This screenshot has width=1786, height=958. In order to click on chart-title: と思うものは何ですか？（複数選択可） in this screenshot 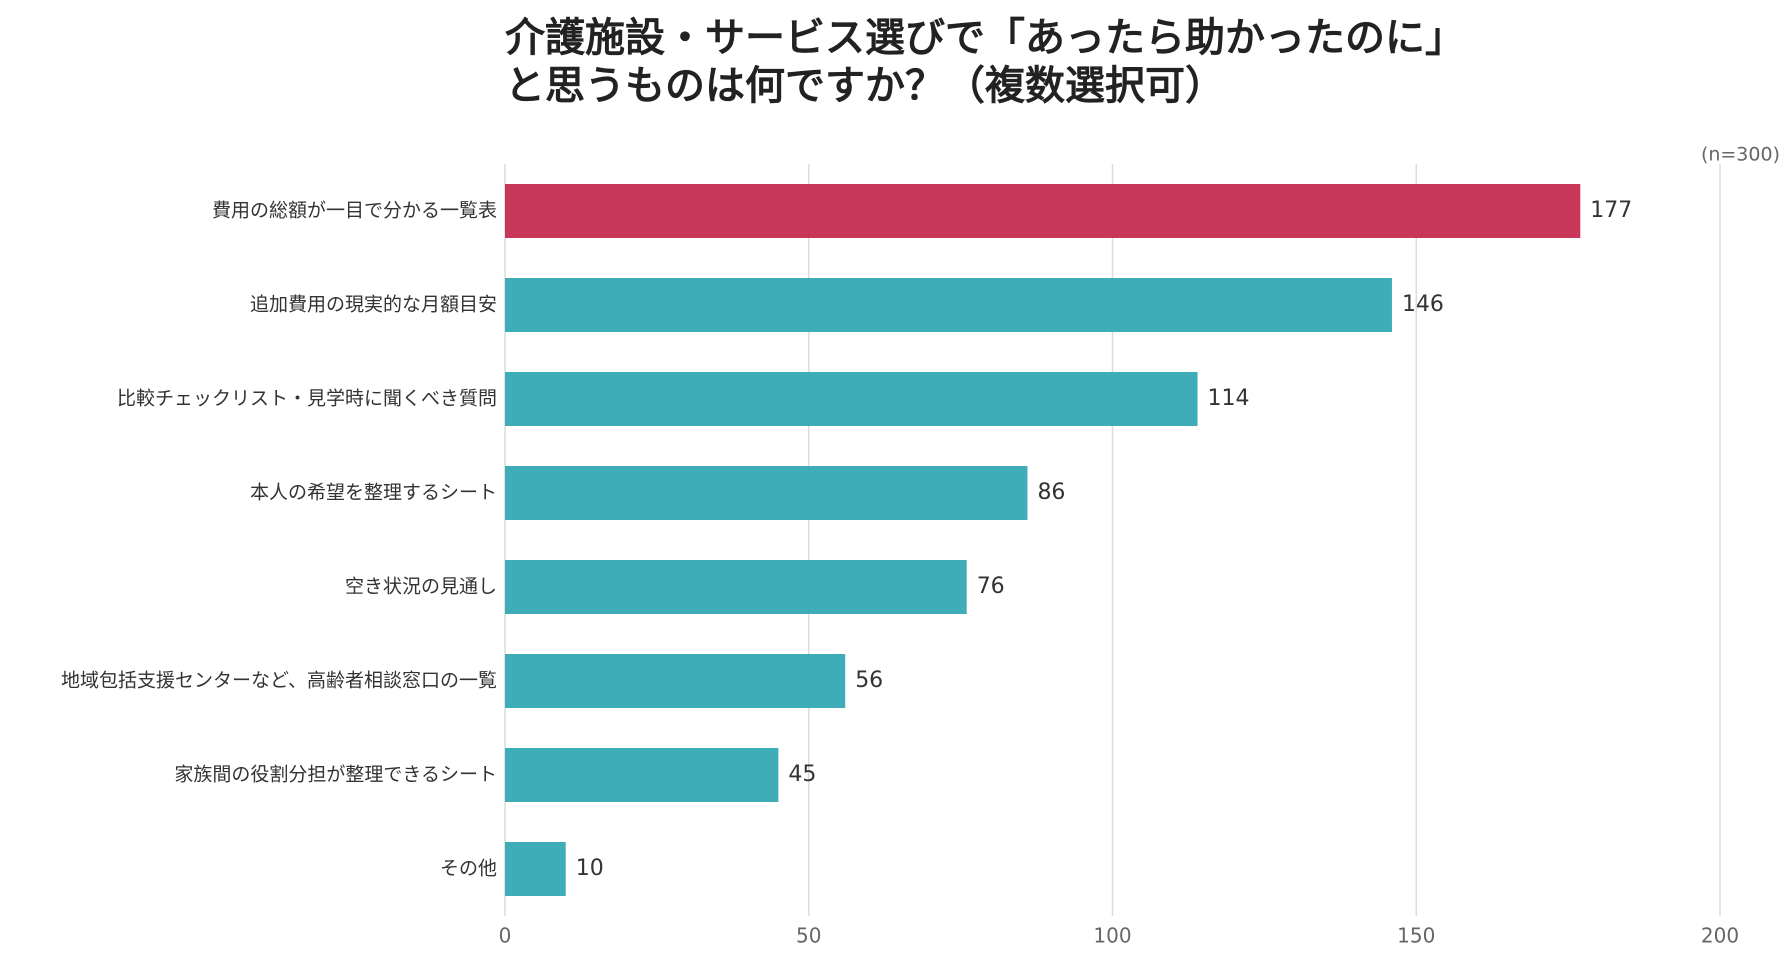, I will do `click(865, 86)`.